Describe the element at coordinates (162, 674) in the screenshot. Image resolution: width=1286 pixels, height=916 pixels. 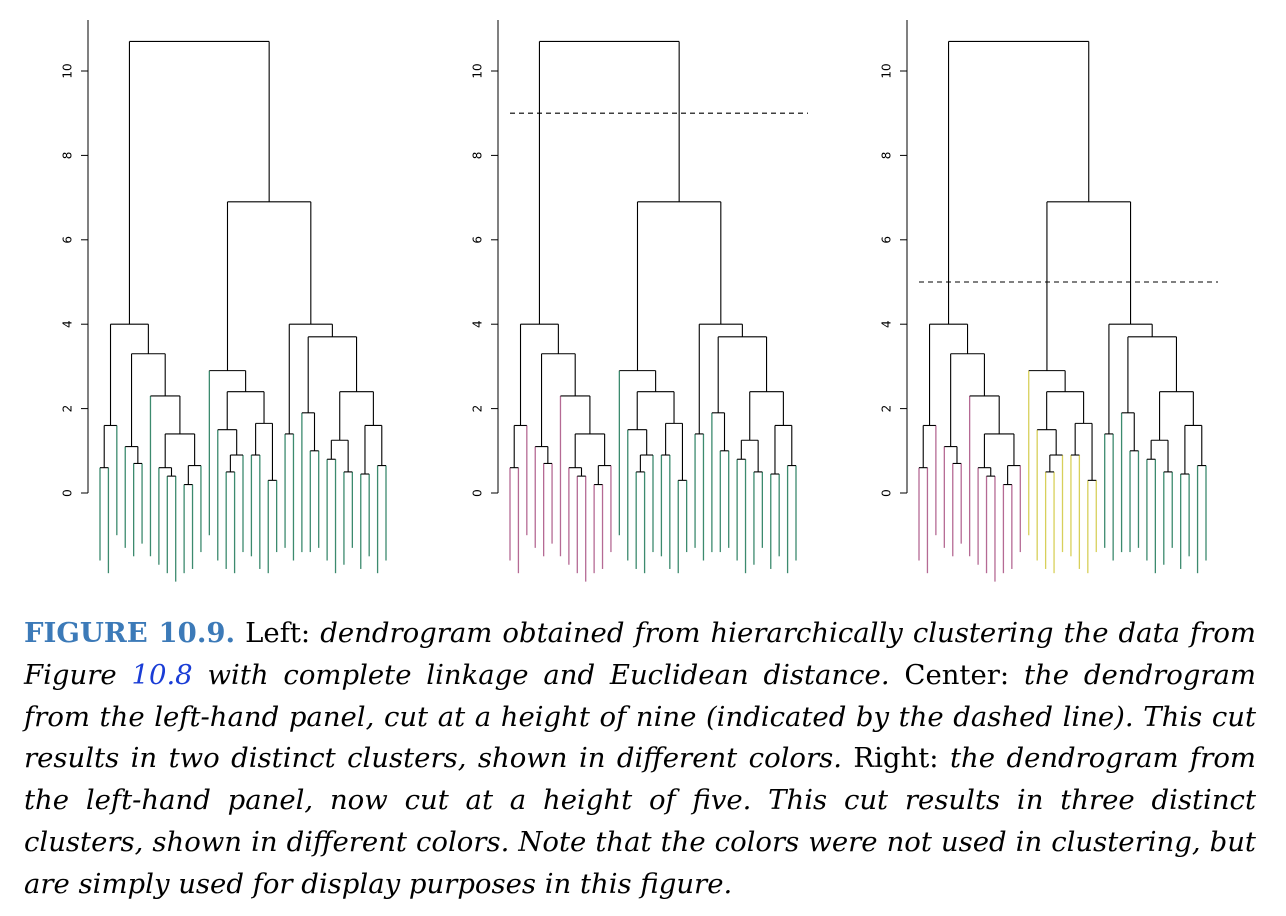
I see `figure-reference-link: 10.8` at that location.